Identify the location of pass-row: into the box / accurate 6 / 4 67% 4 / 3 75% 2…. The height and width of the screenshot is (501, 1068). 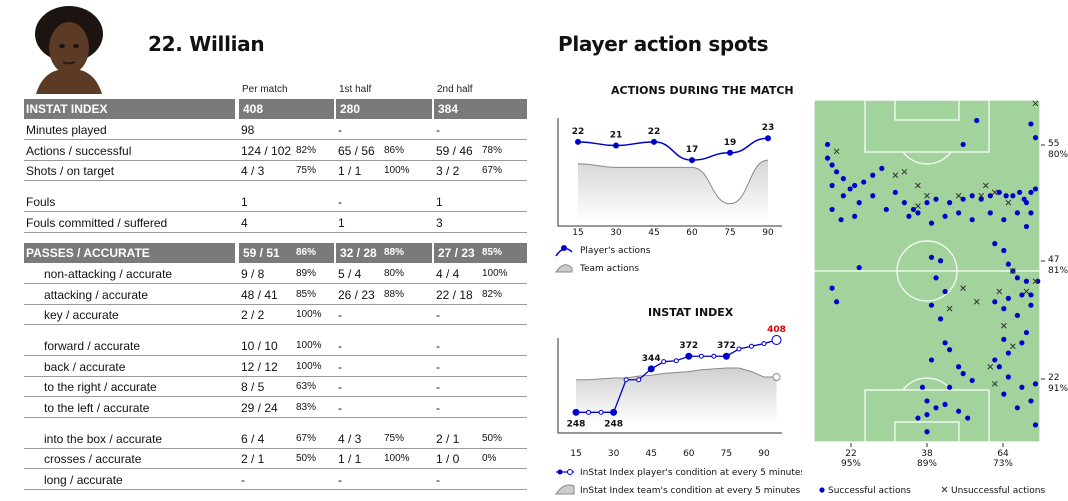
(275, 439).